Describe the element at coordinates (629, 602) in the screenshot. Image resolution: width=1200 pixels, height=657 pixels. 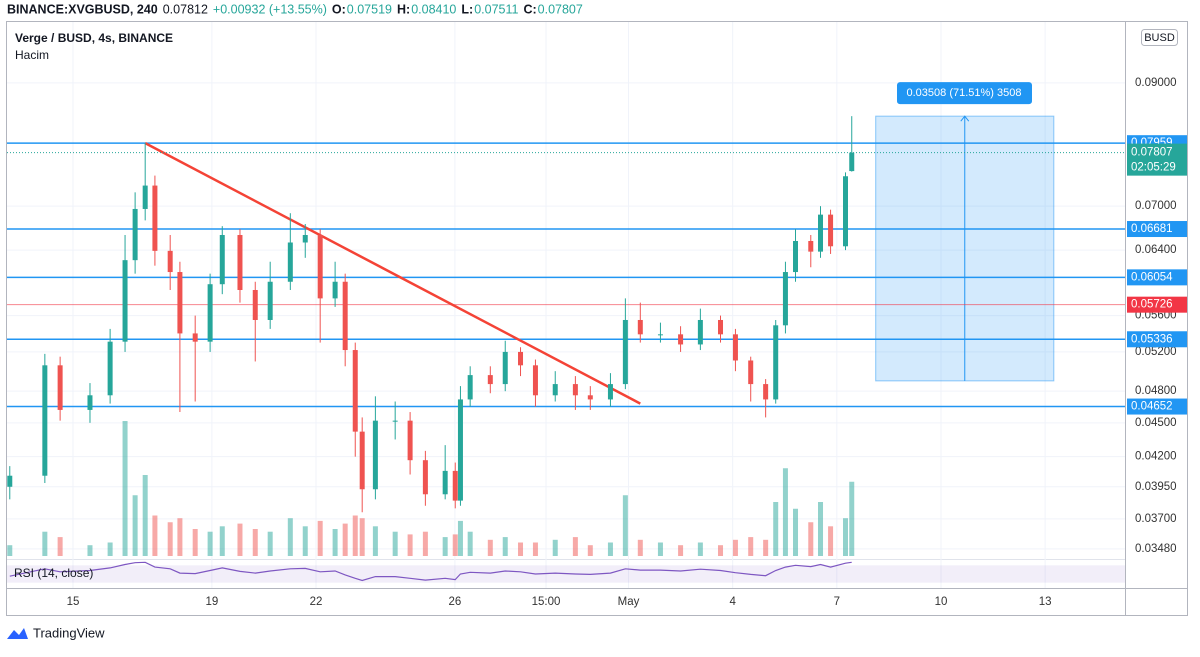
I see `x-tick-label: May` at that location.